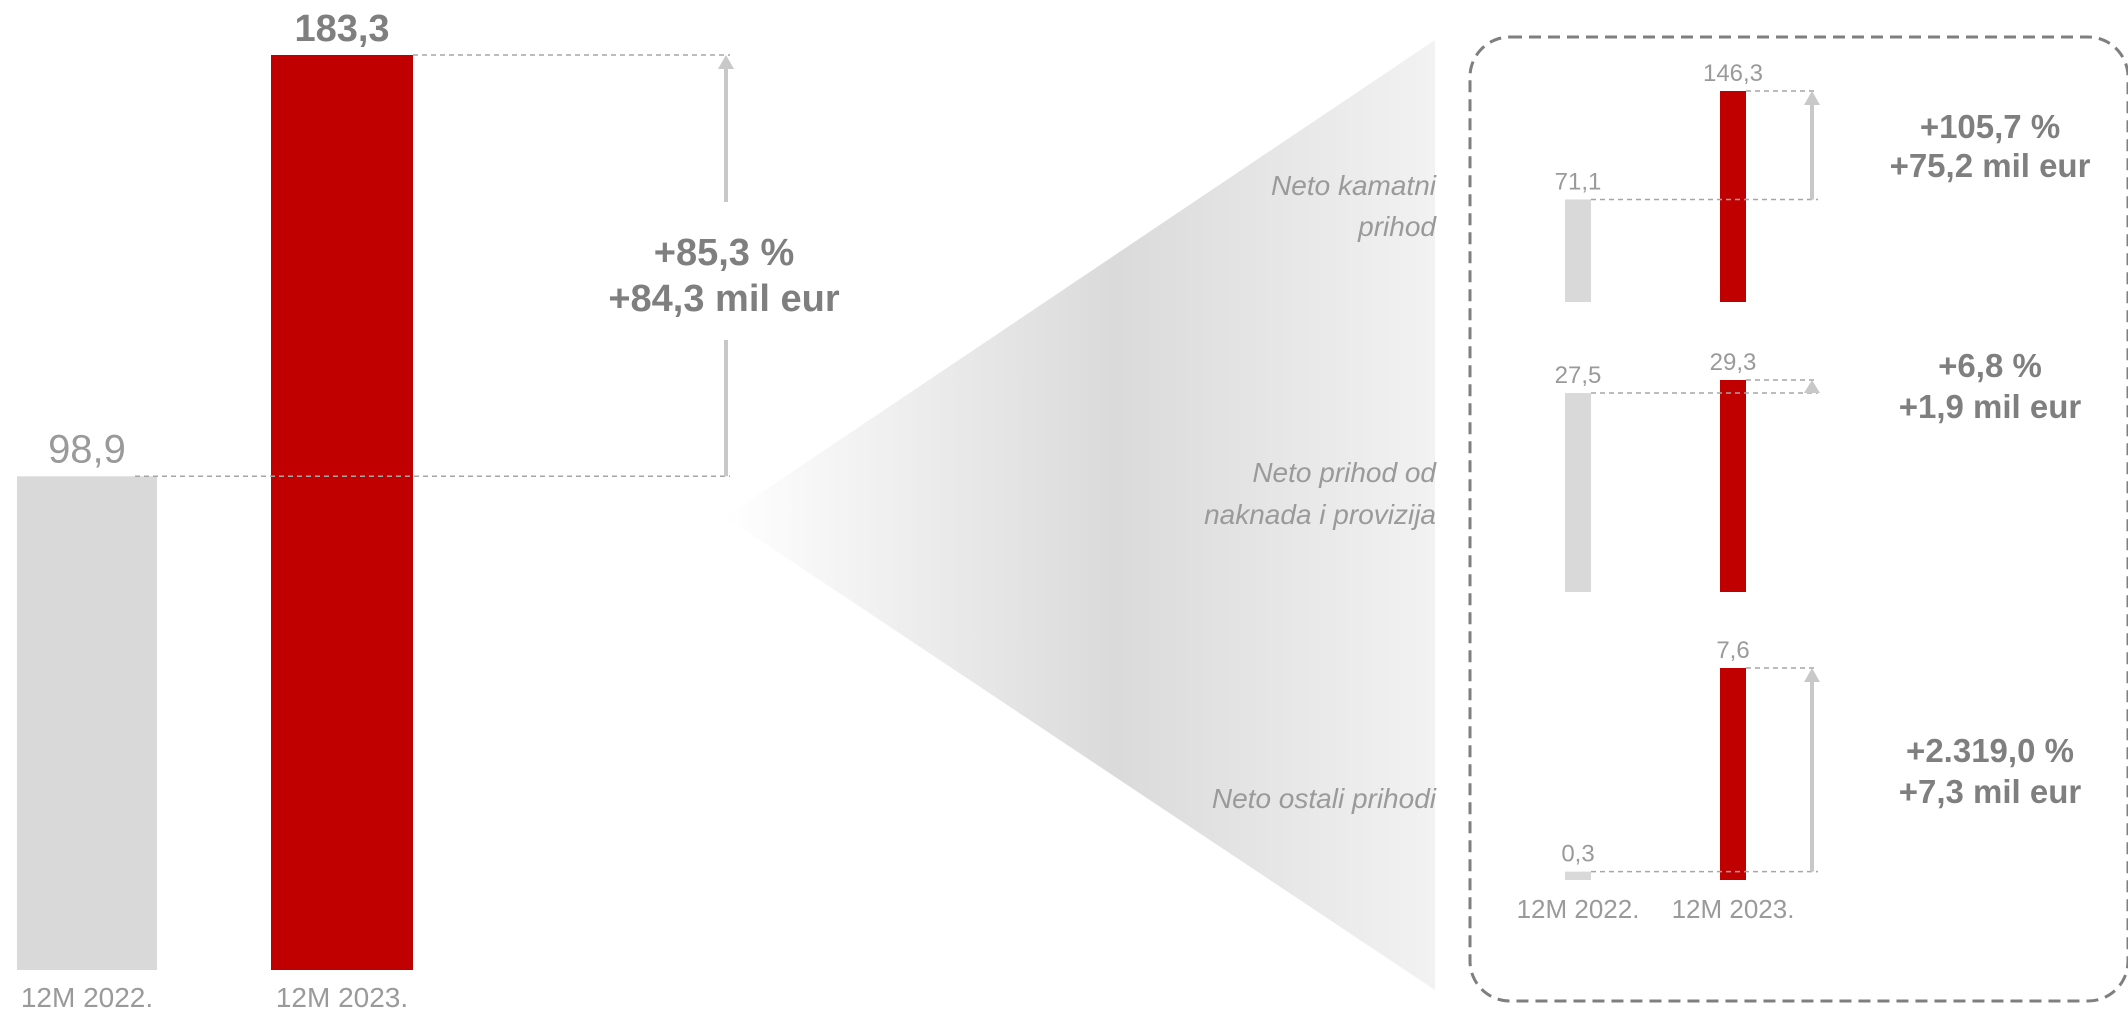 The image size is (2128, 1013). I want to click on detail-change-arrow-3-head, so click(1812, 675).